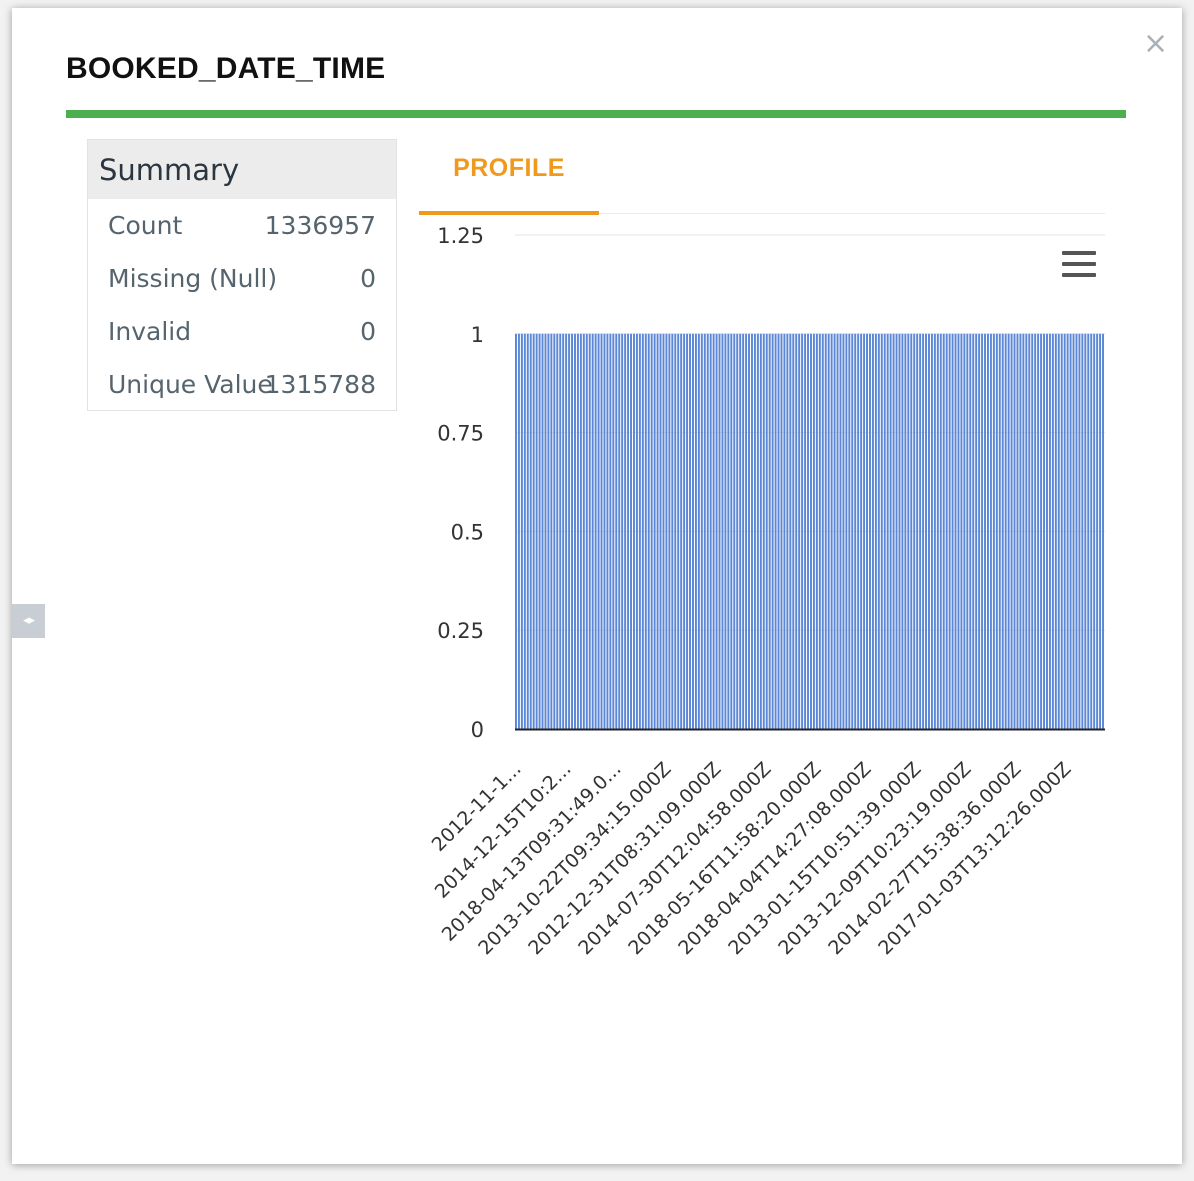 Image resolution: width=1194 pixels, height=1181 pixels. Describe the element at coordinates (509, 168) in the screenshot. I see `tab-profile: PROFILE` at that location.